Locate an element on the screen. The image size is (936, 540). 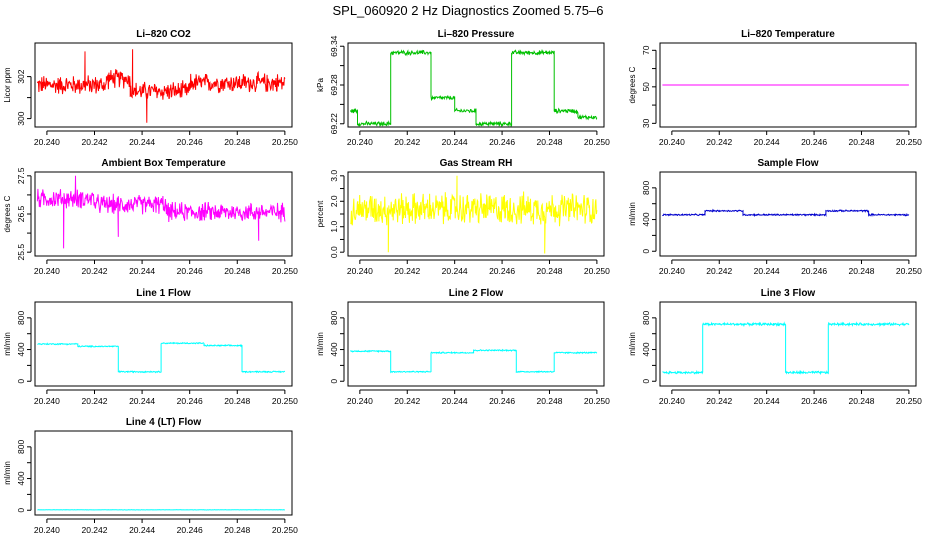
y-axis-label: Licor ppm is located at coordinates (7, 84).